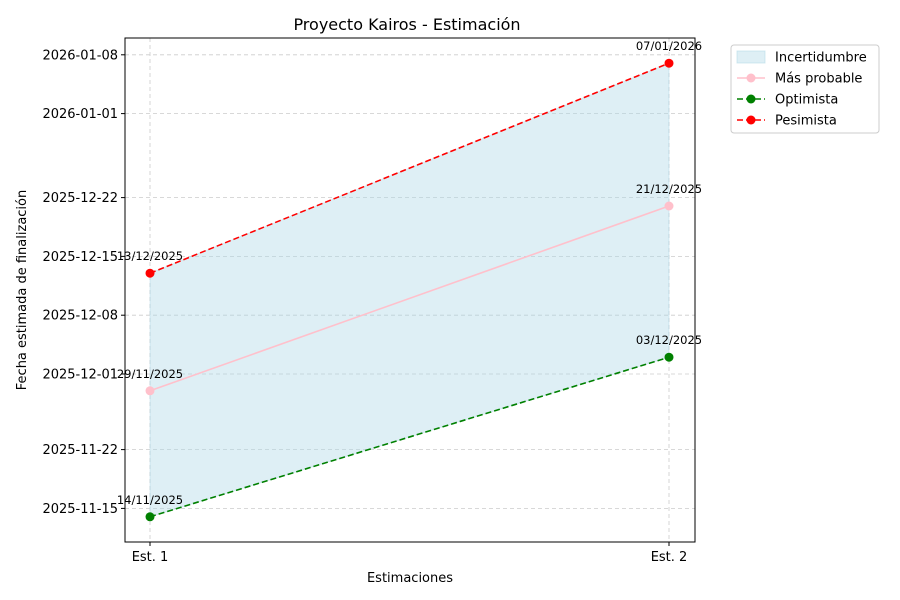  I want to click on data-label: 03/12/2025, so click(669, 340).